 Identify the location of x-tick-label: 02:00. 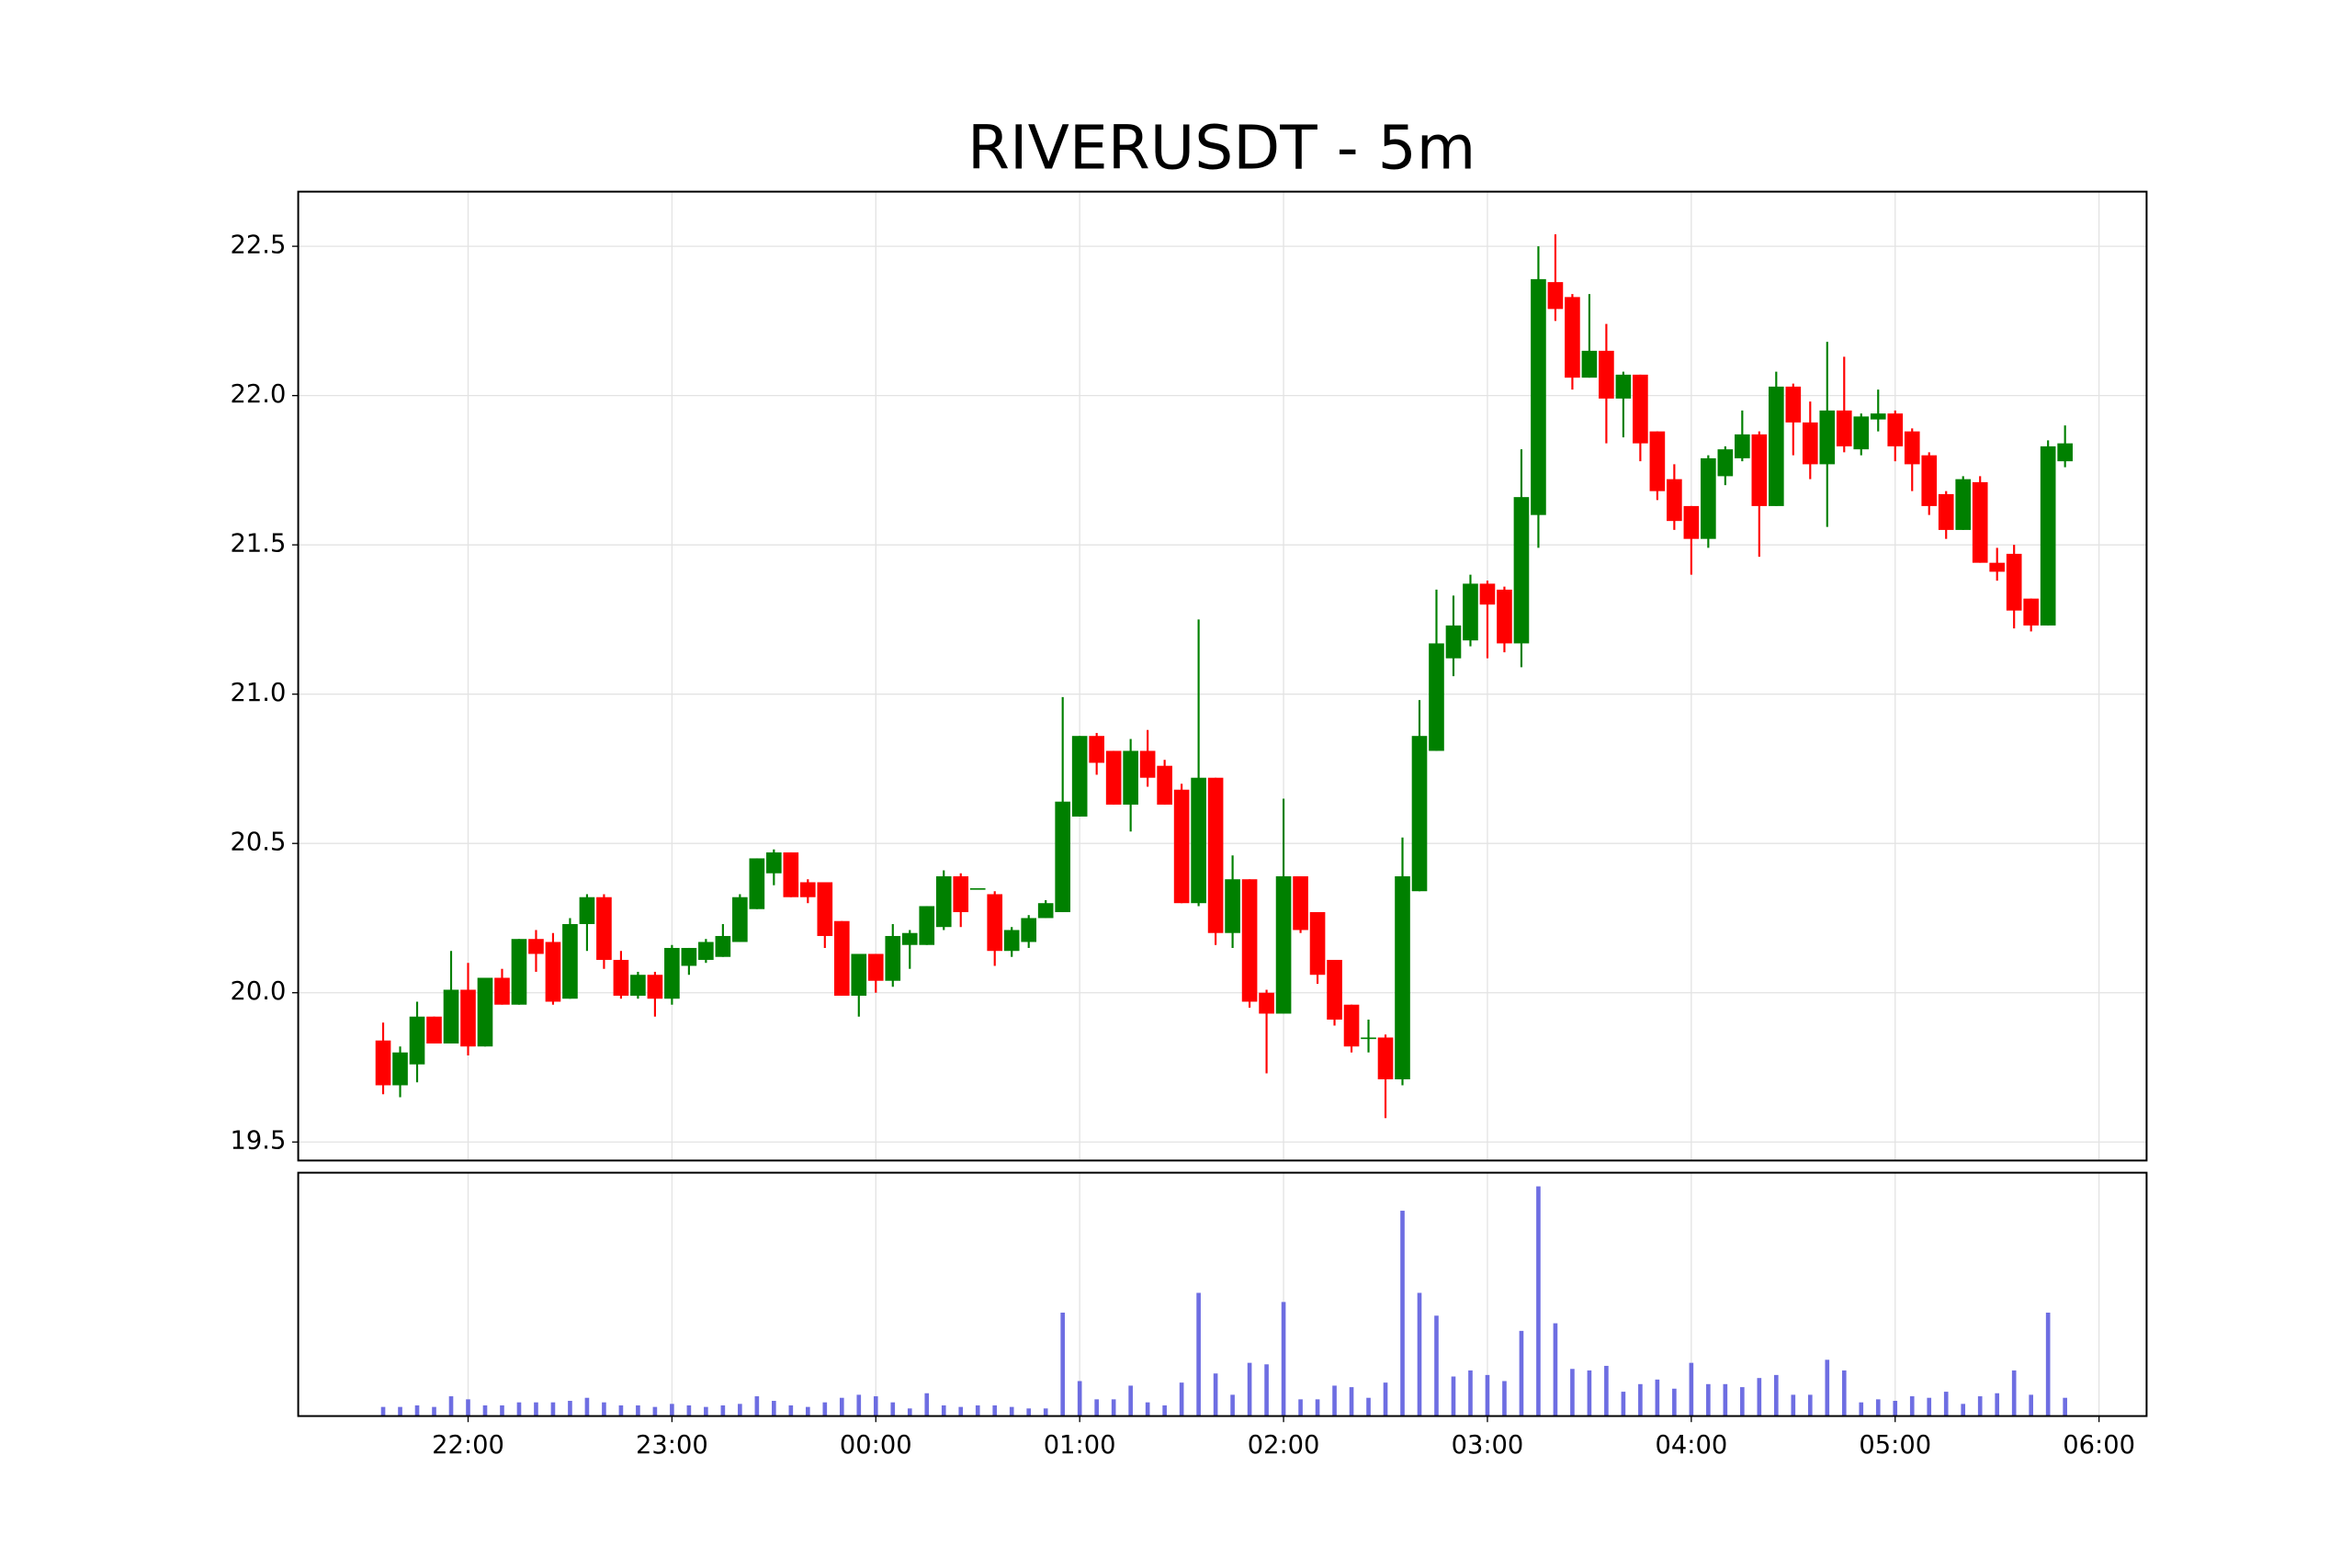
(1284, 1445).